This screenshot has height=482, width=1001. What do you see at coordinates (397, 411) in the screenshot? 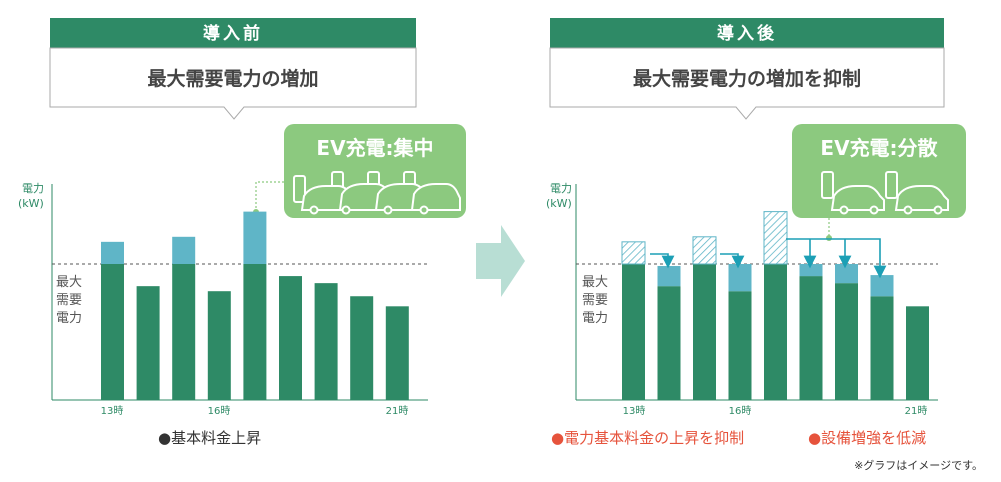
I see `before-tick-21: 21時` at bounding box center [397, 411].